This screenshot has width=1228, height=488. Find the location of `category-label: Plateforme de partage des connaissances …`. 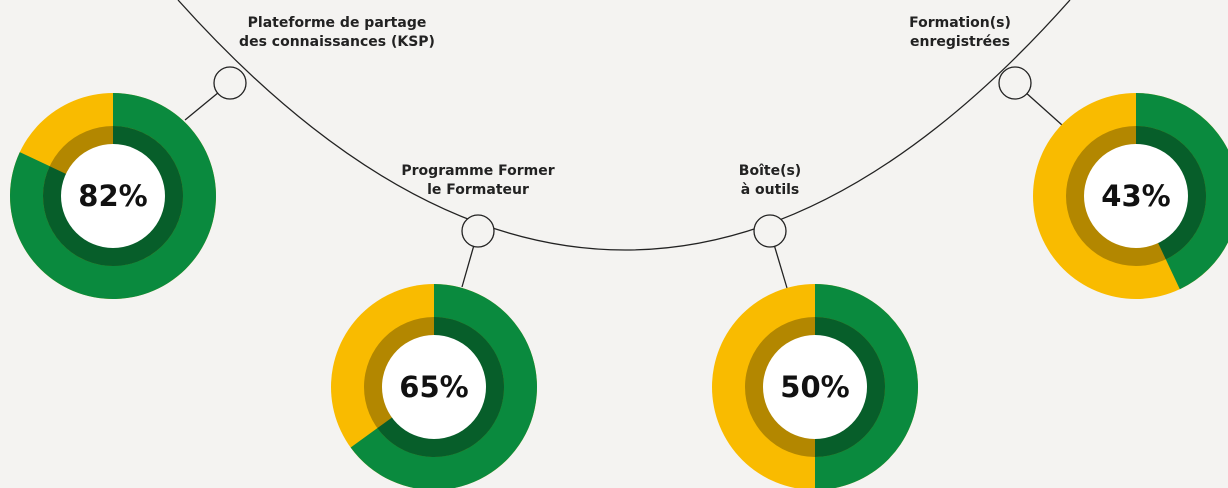

category-label: Plateforme de partage des connaissances … is located at coordinates (337, 32).